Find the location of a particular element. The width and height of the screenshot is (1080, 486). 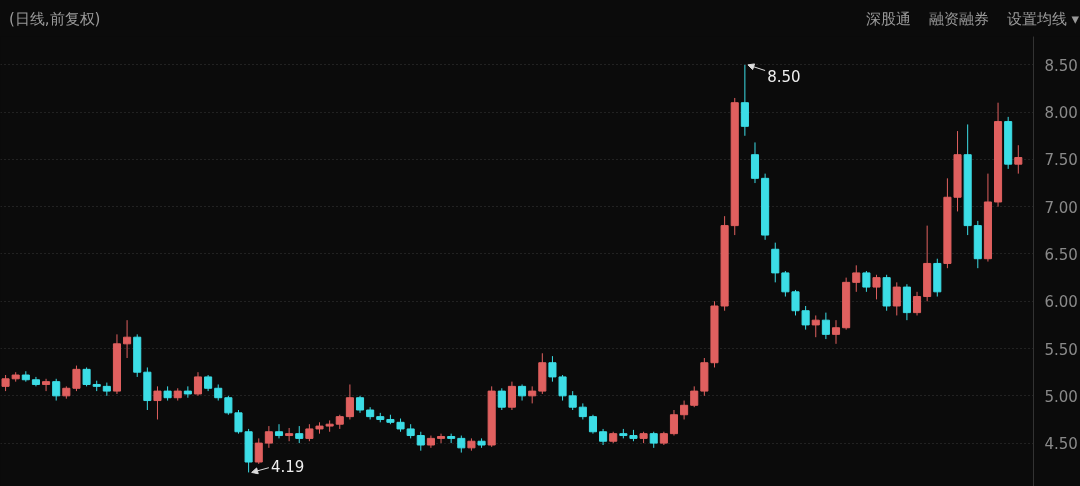

y-tick-label: 7.00 is located at coordinates (1061, 207).